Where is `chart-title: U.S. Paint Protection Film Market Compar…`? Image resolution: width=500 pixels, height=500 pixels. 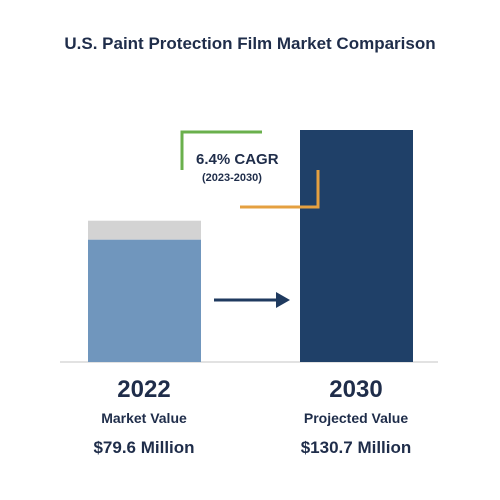
chart-title: U.S. Paint Protection Film Market Compar… is located at coordinates (250, 43).